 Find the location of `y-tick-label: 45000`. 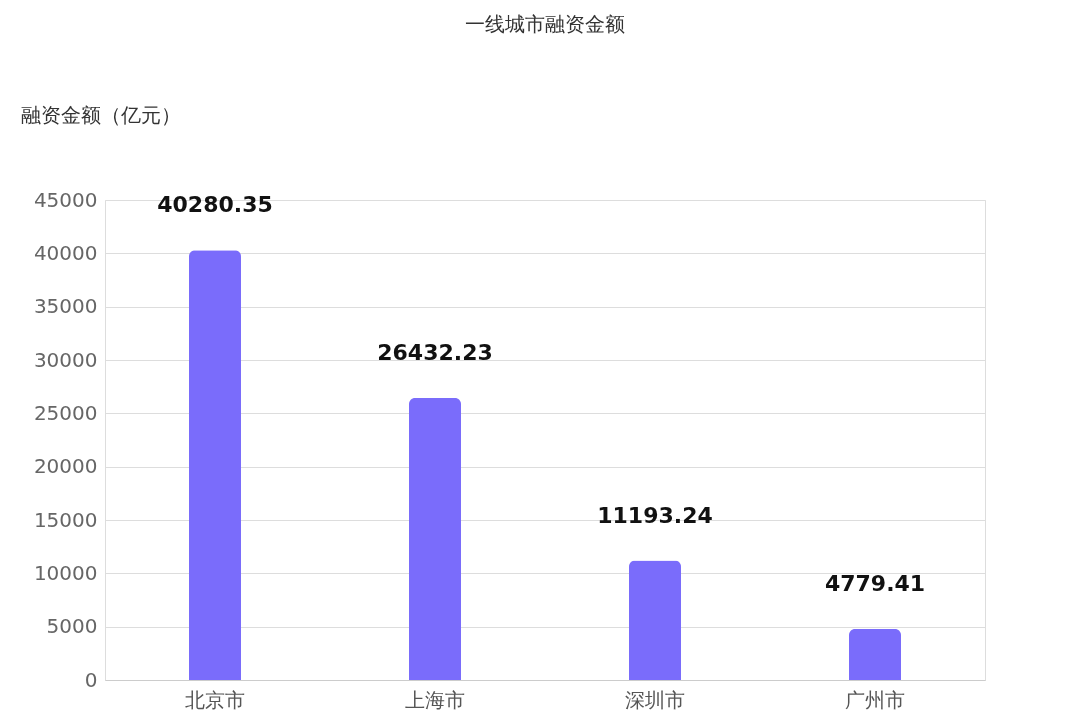

y-tick-label: 45000 is located at coordinates (65, 199).